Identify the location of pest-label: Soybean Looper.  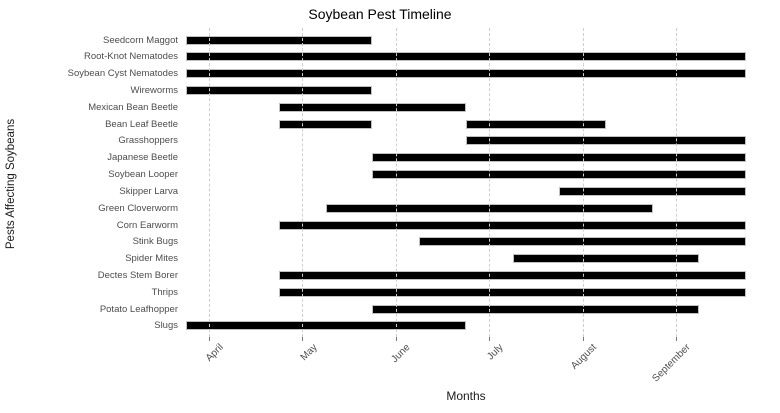
(143, 175).